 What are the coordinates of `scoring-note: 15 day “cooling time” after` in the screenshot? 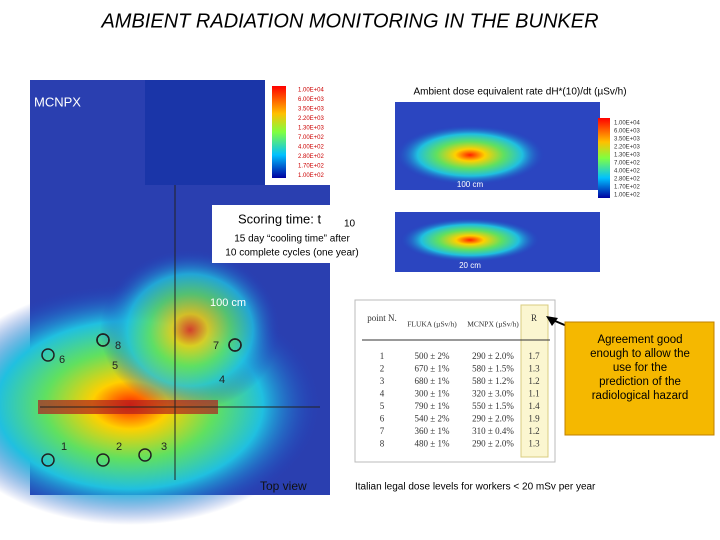 It's located at (292, 239).